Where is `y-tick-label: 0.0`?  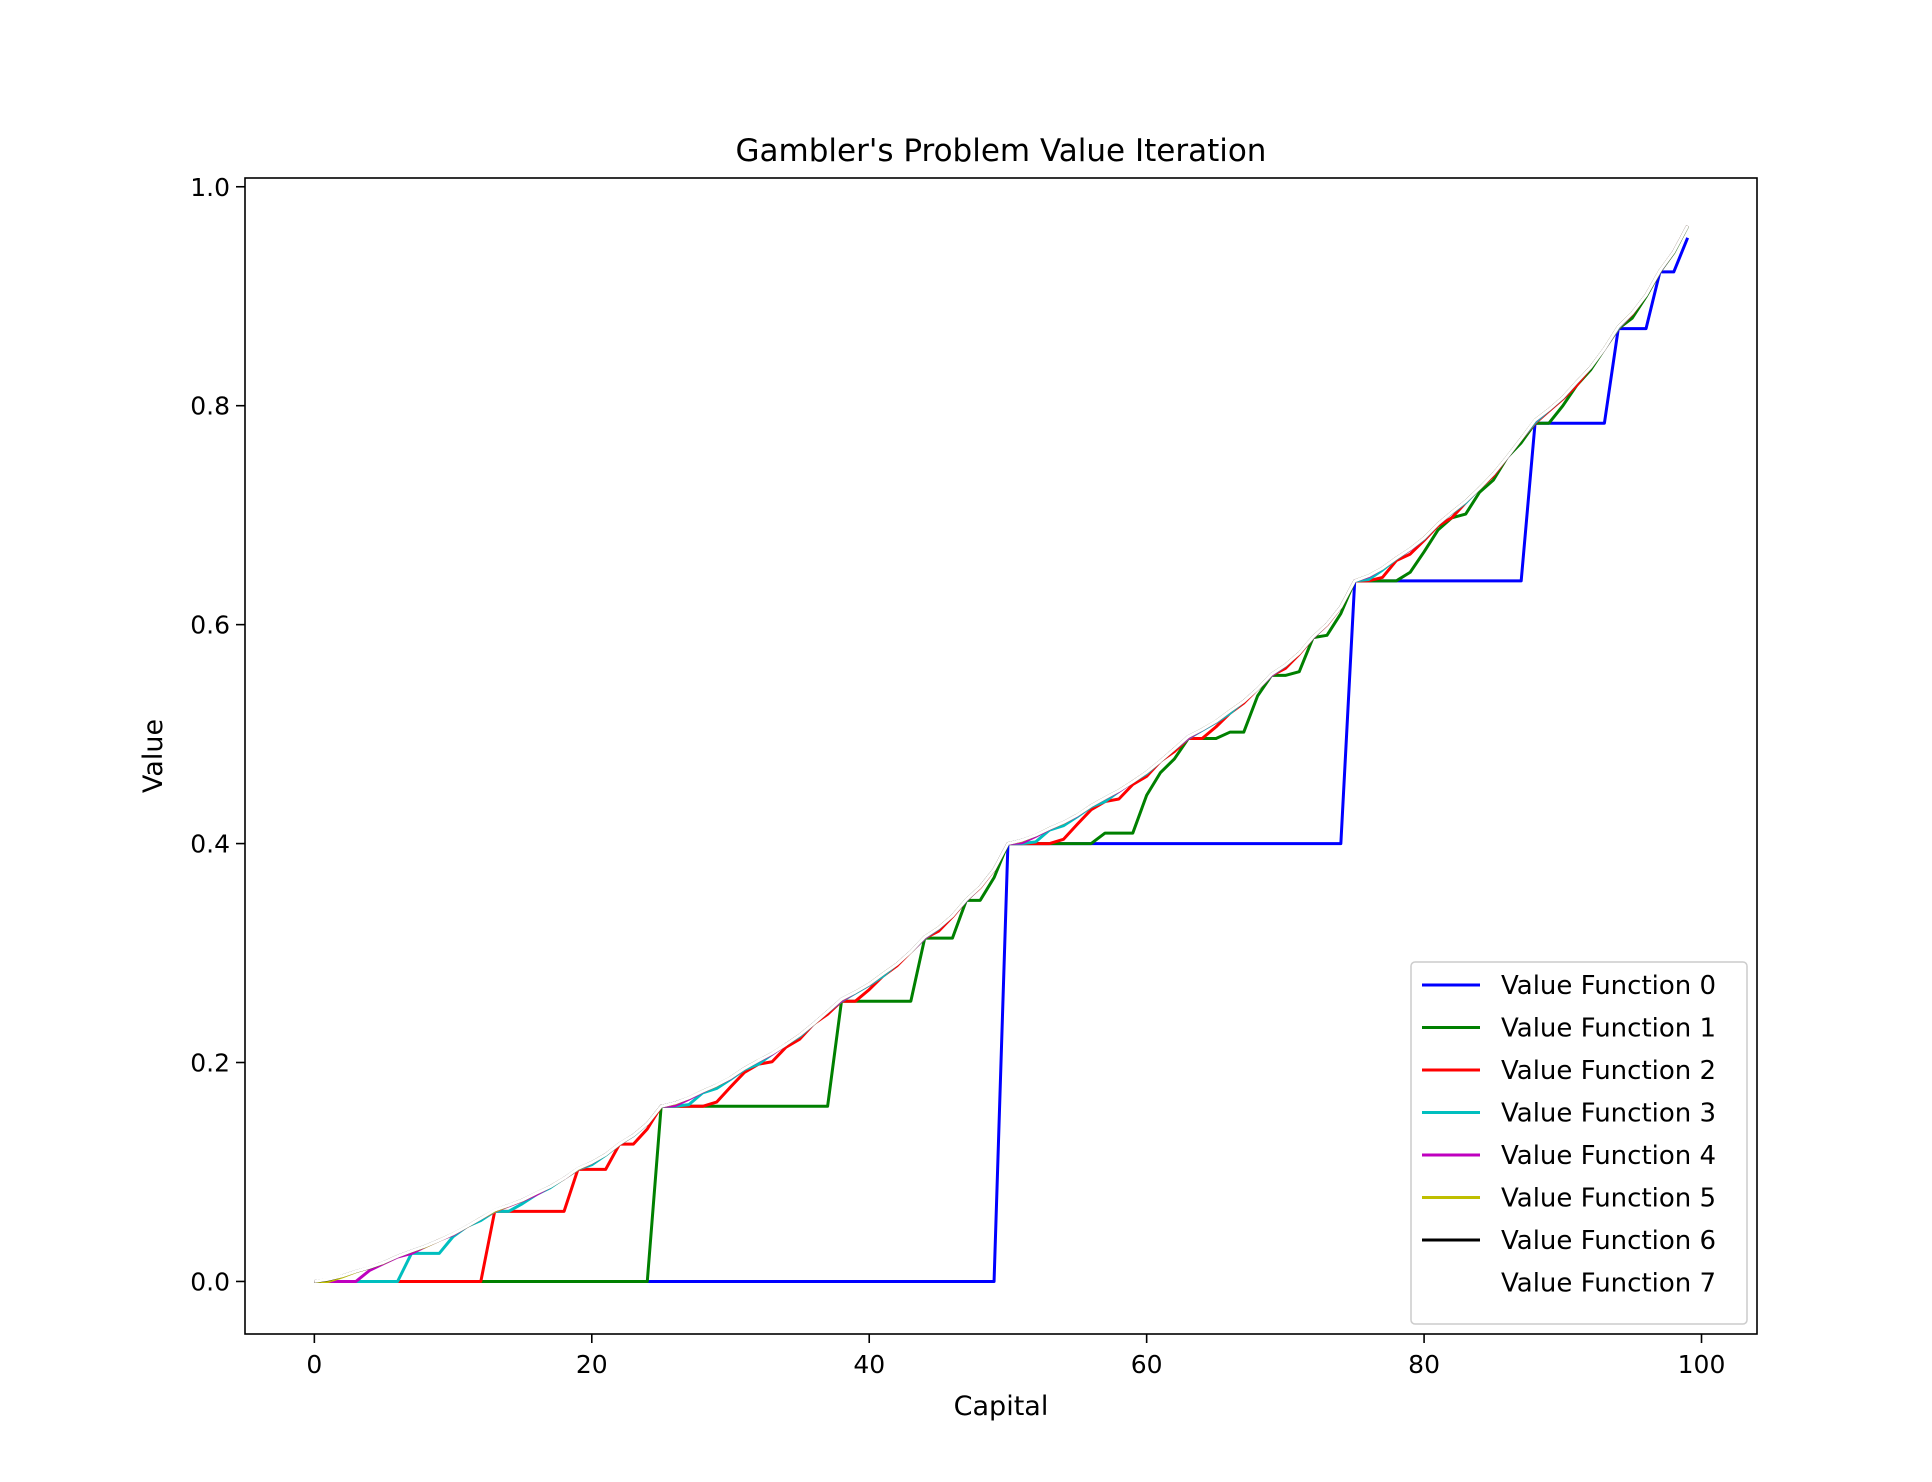 y-tick-label: 0.0 is located at coordinates (210, 1281).